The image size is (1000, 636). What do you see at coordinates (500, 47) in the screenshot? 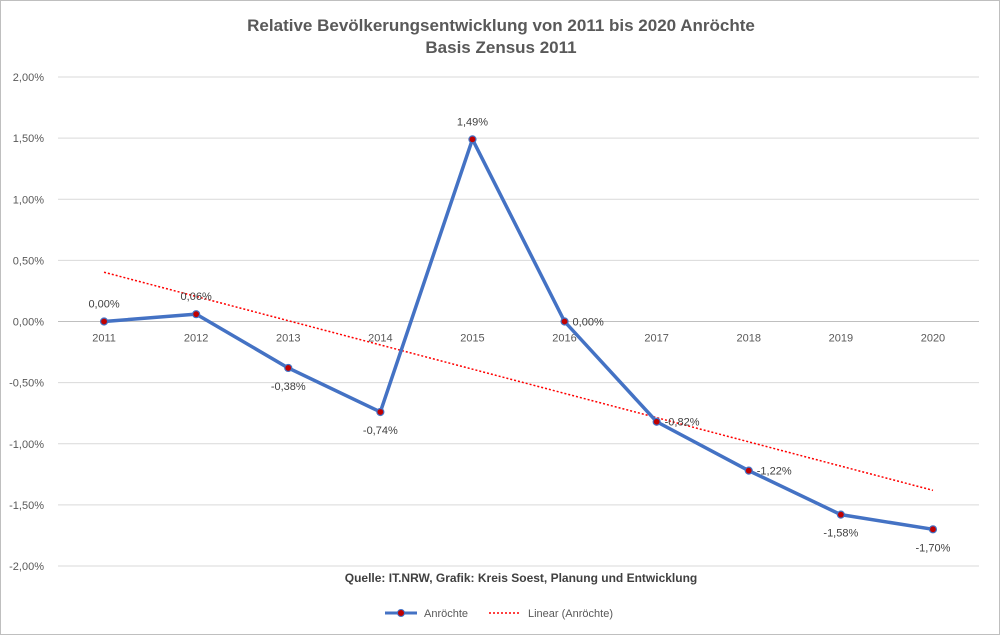
I see `chart-subtitle: Basis Zensus 2011` at bounding box center [500, 47].